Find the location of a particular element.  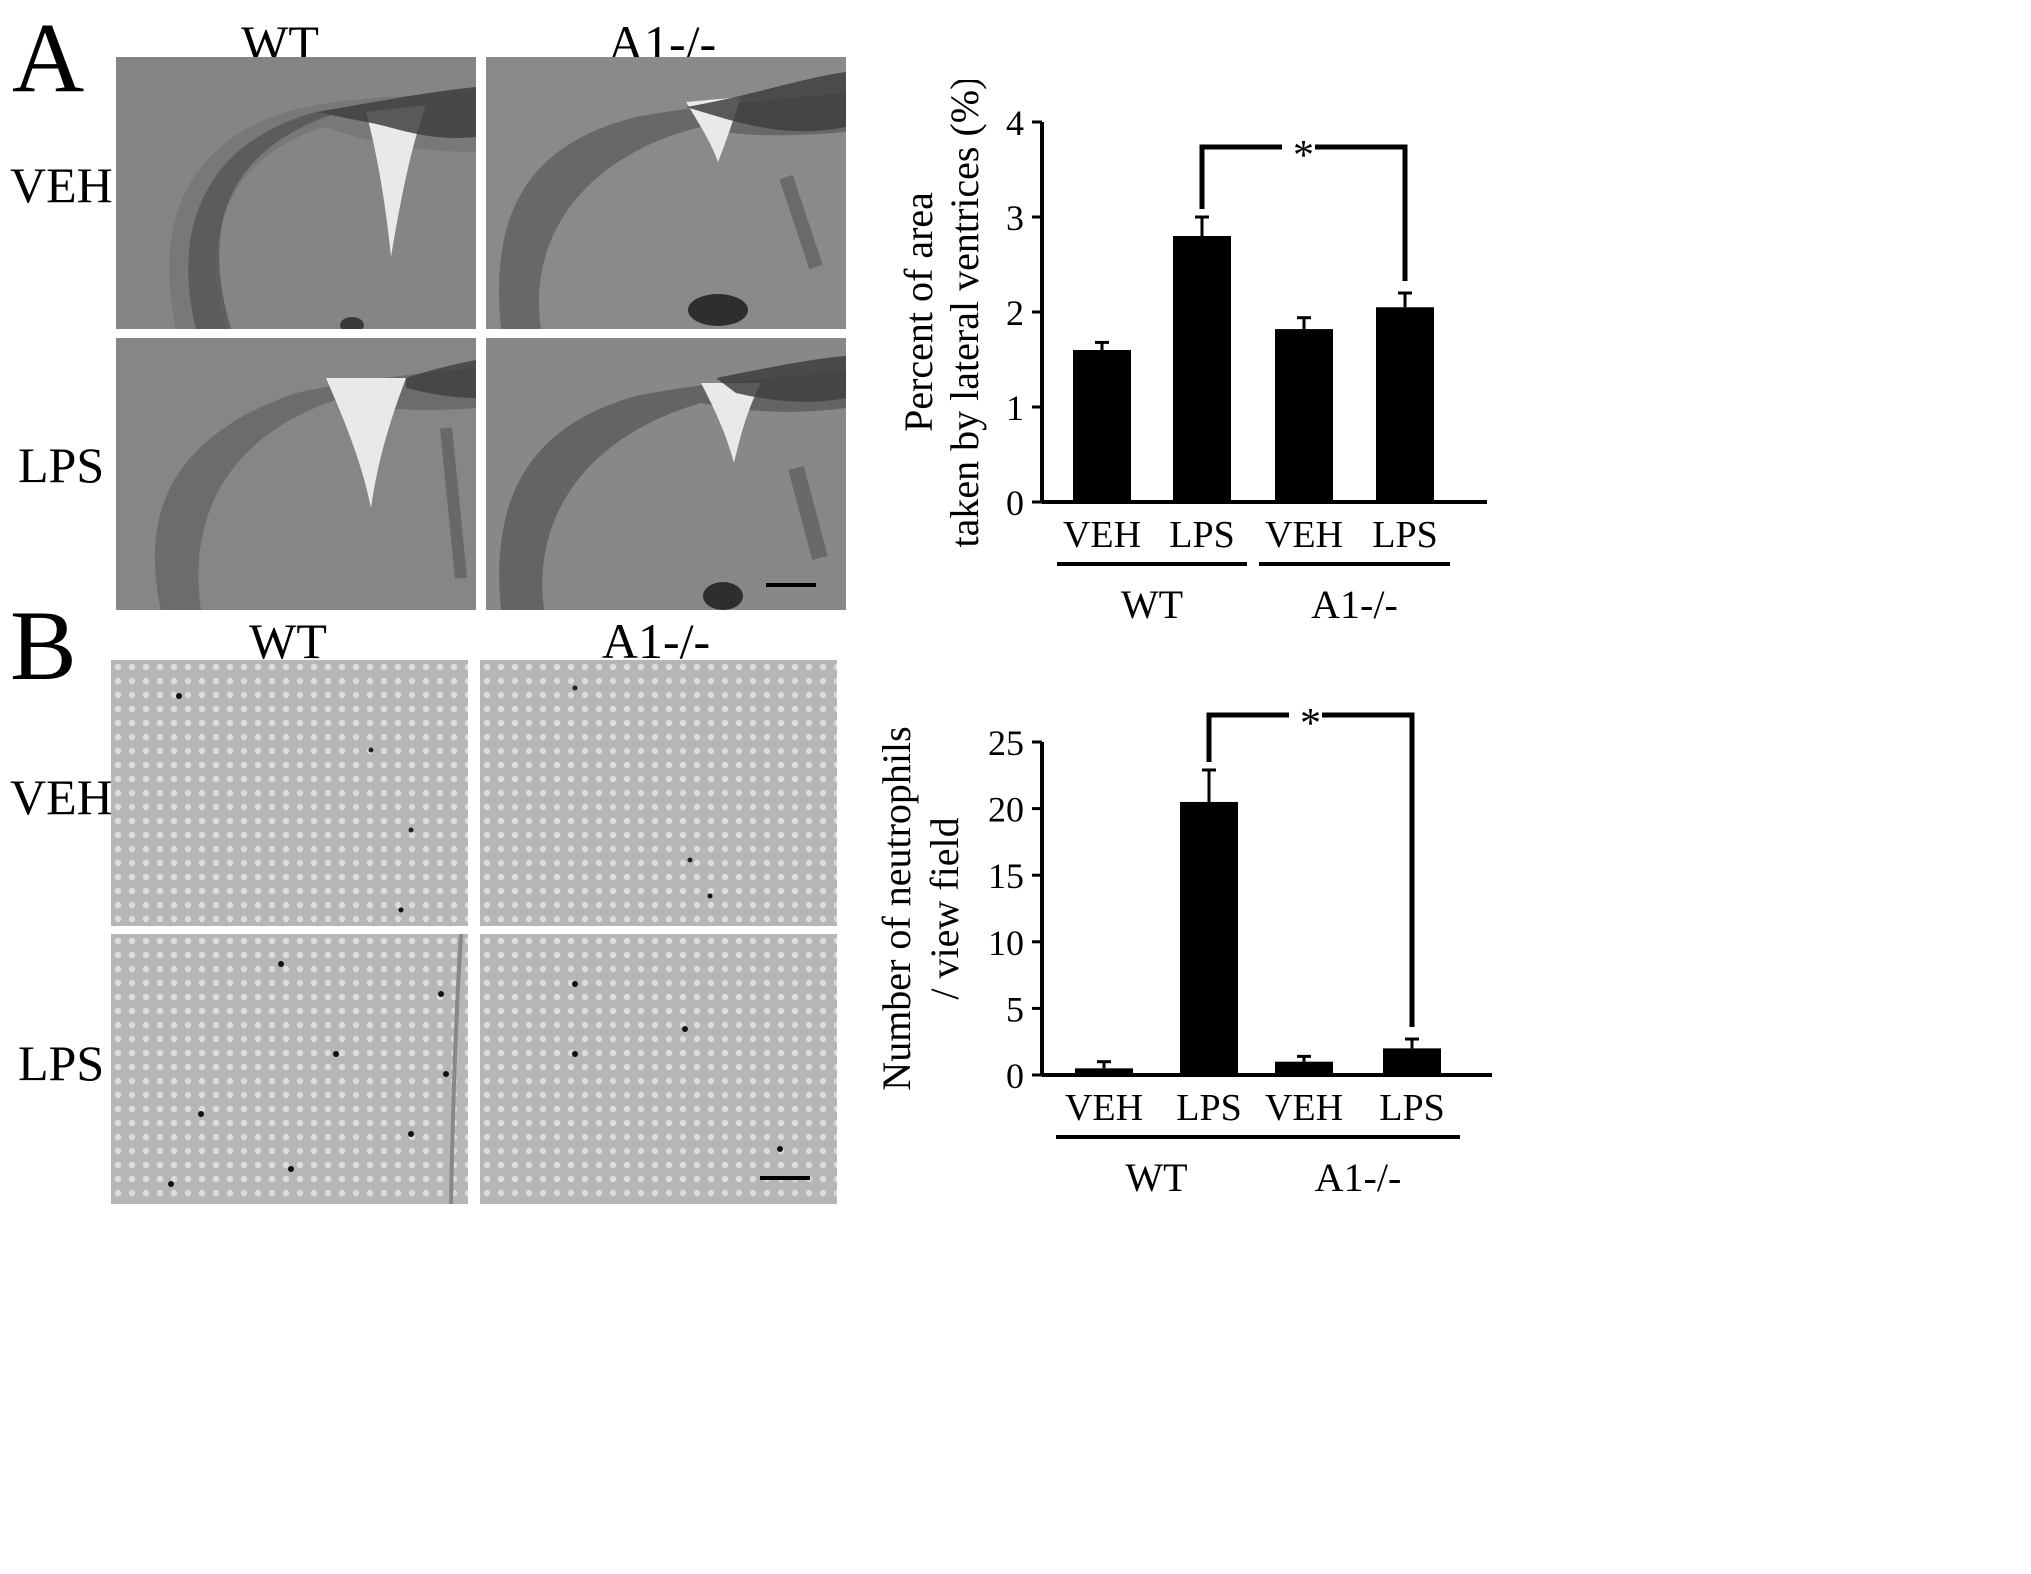

panel-letter-b: B is located at coordinates (43, 645).